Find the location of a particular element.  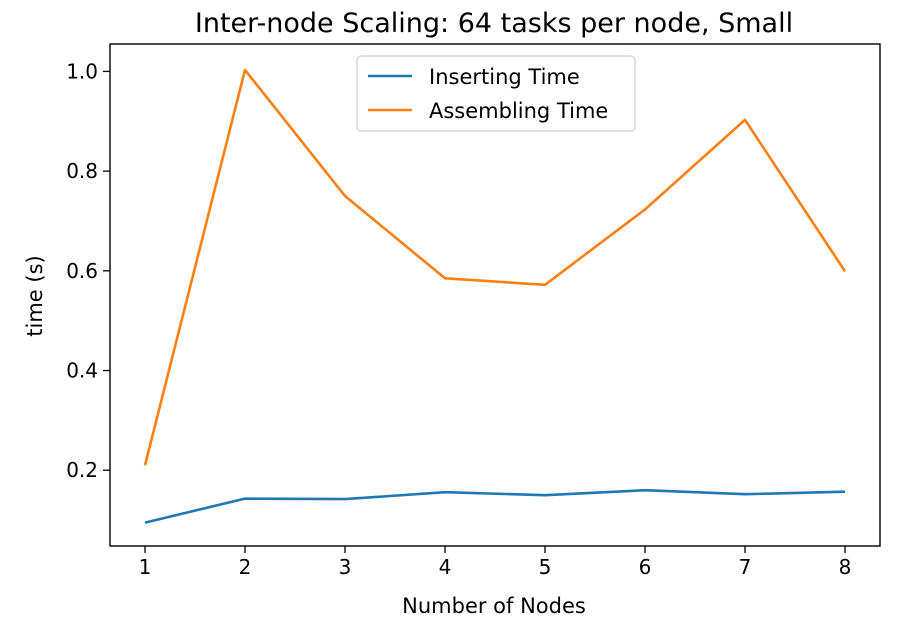

y-axis-label: time (s) is located at coordinates (35, 295).